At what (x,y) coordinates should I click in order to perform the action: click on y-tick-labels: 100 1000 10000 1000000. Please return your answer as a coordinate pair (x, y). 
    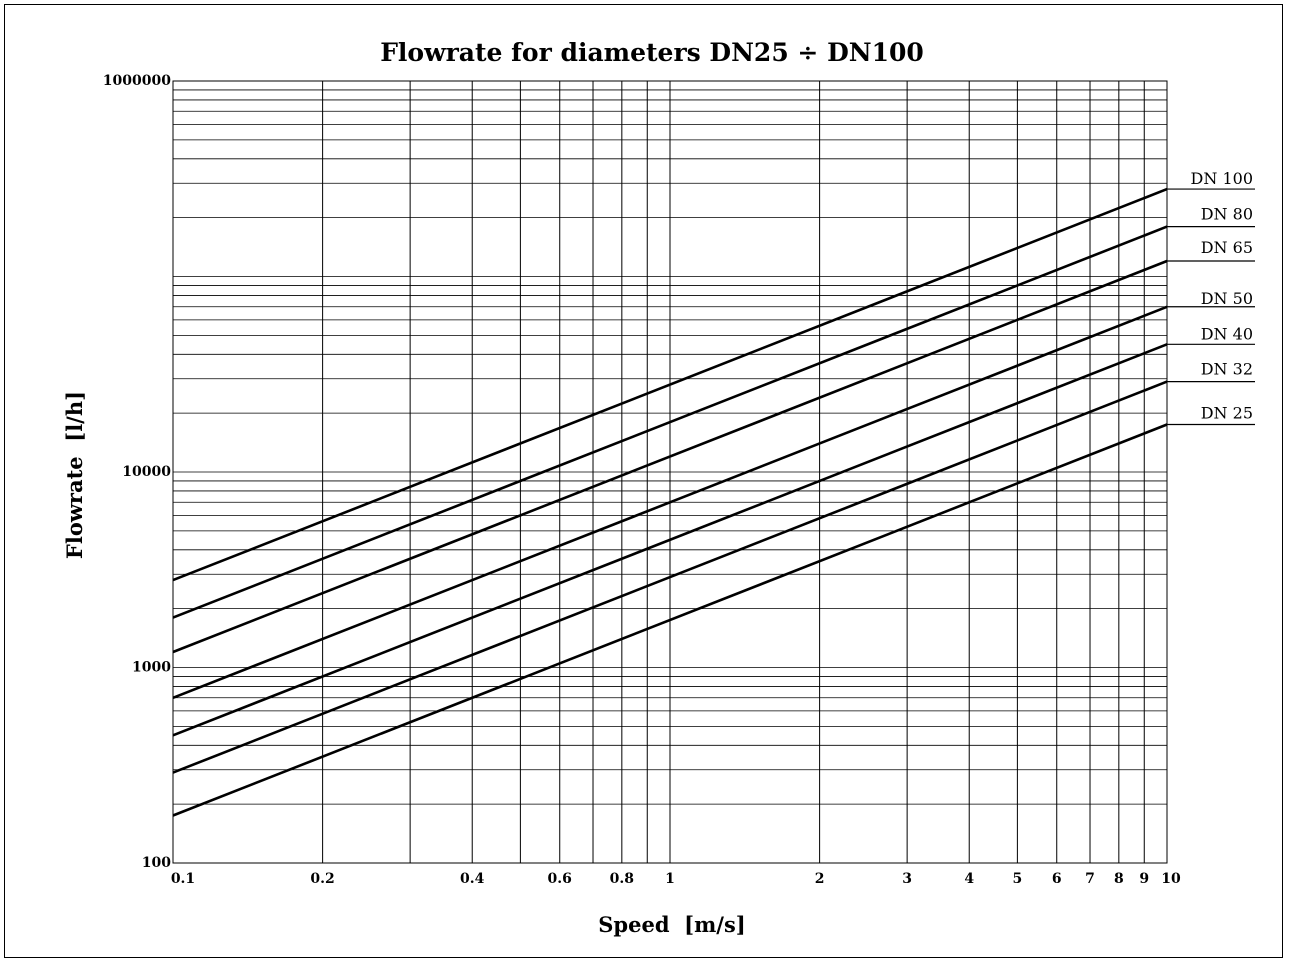
    Looking at the image, I should click on (137, 472).